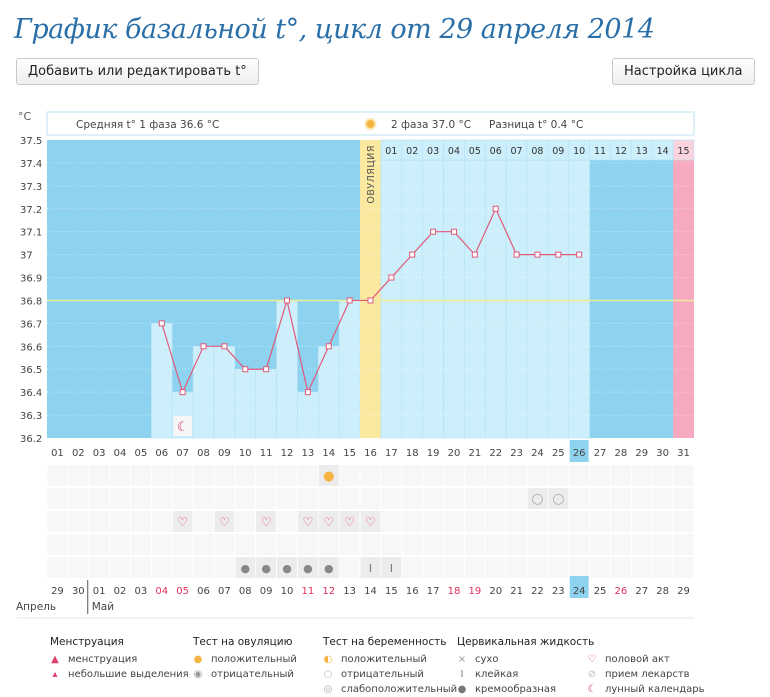 The image size is (770, 697). I want to click on cycle-day-label: 25, so click(558, 453).